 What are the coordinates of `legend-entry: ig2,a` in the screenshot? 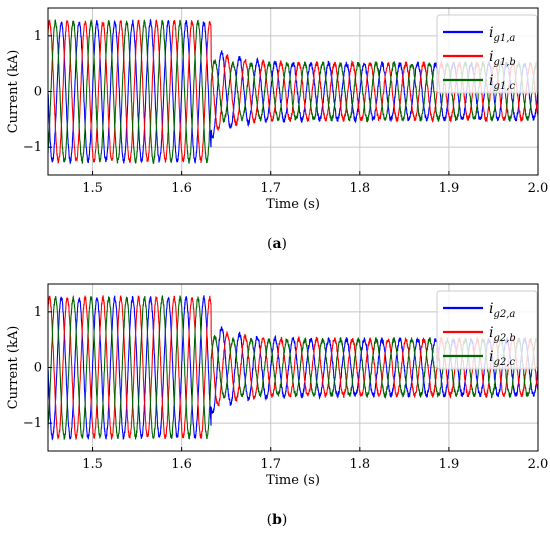 It's located at (502, 310).